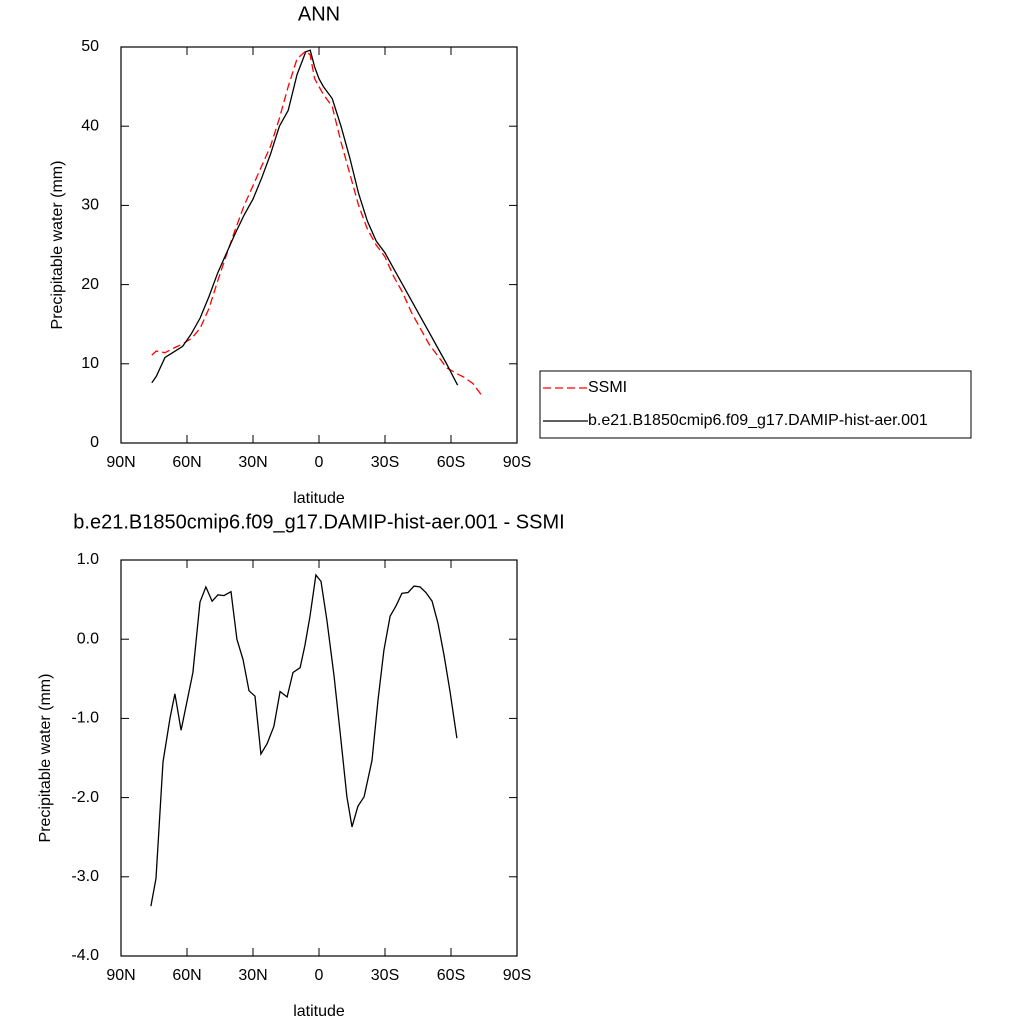 The height and width of the screenshot is (1024, 1024). What do you see at coordinates (90, 205) in the screenshot?
I see `y-tick-label: 30` at bounding box center [90, 205].